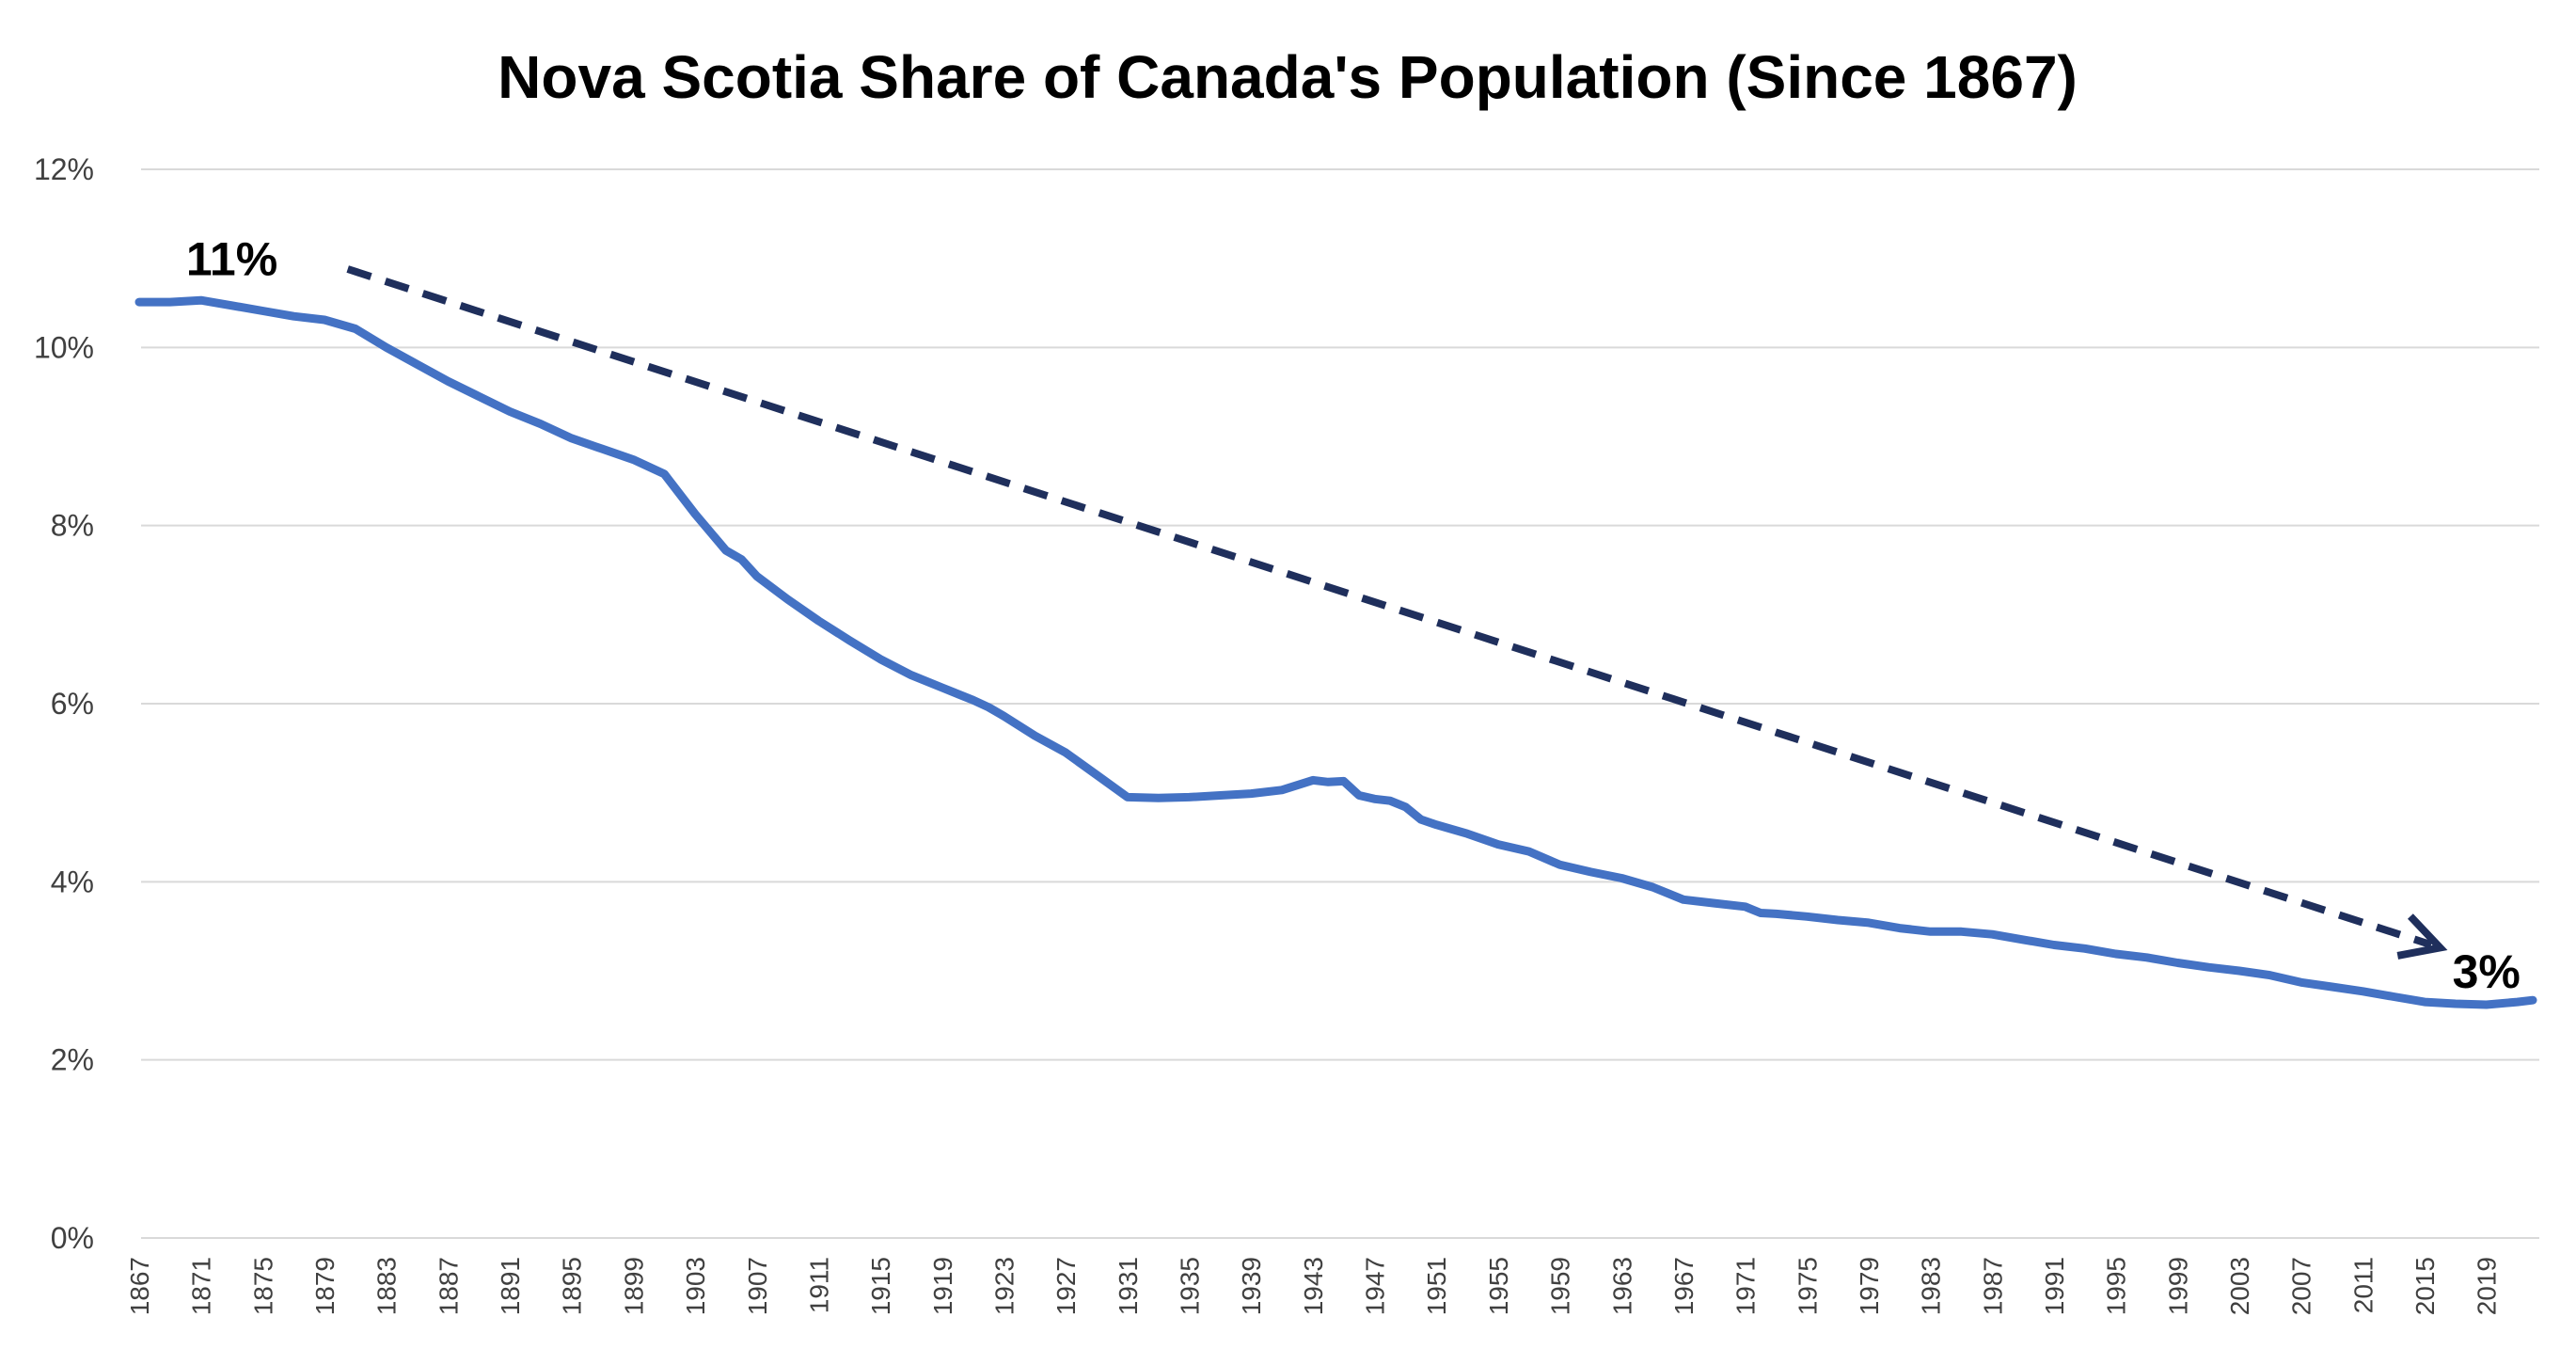  I want to click on x-tick-label: 1887, so click(448, 1286).